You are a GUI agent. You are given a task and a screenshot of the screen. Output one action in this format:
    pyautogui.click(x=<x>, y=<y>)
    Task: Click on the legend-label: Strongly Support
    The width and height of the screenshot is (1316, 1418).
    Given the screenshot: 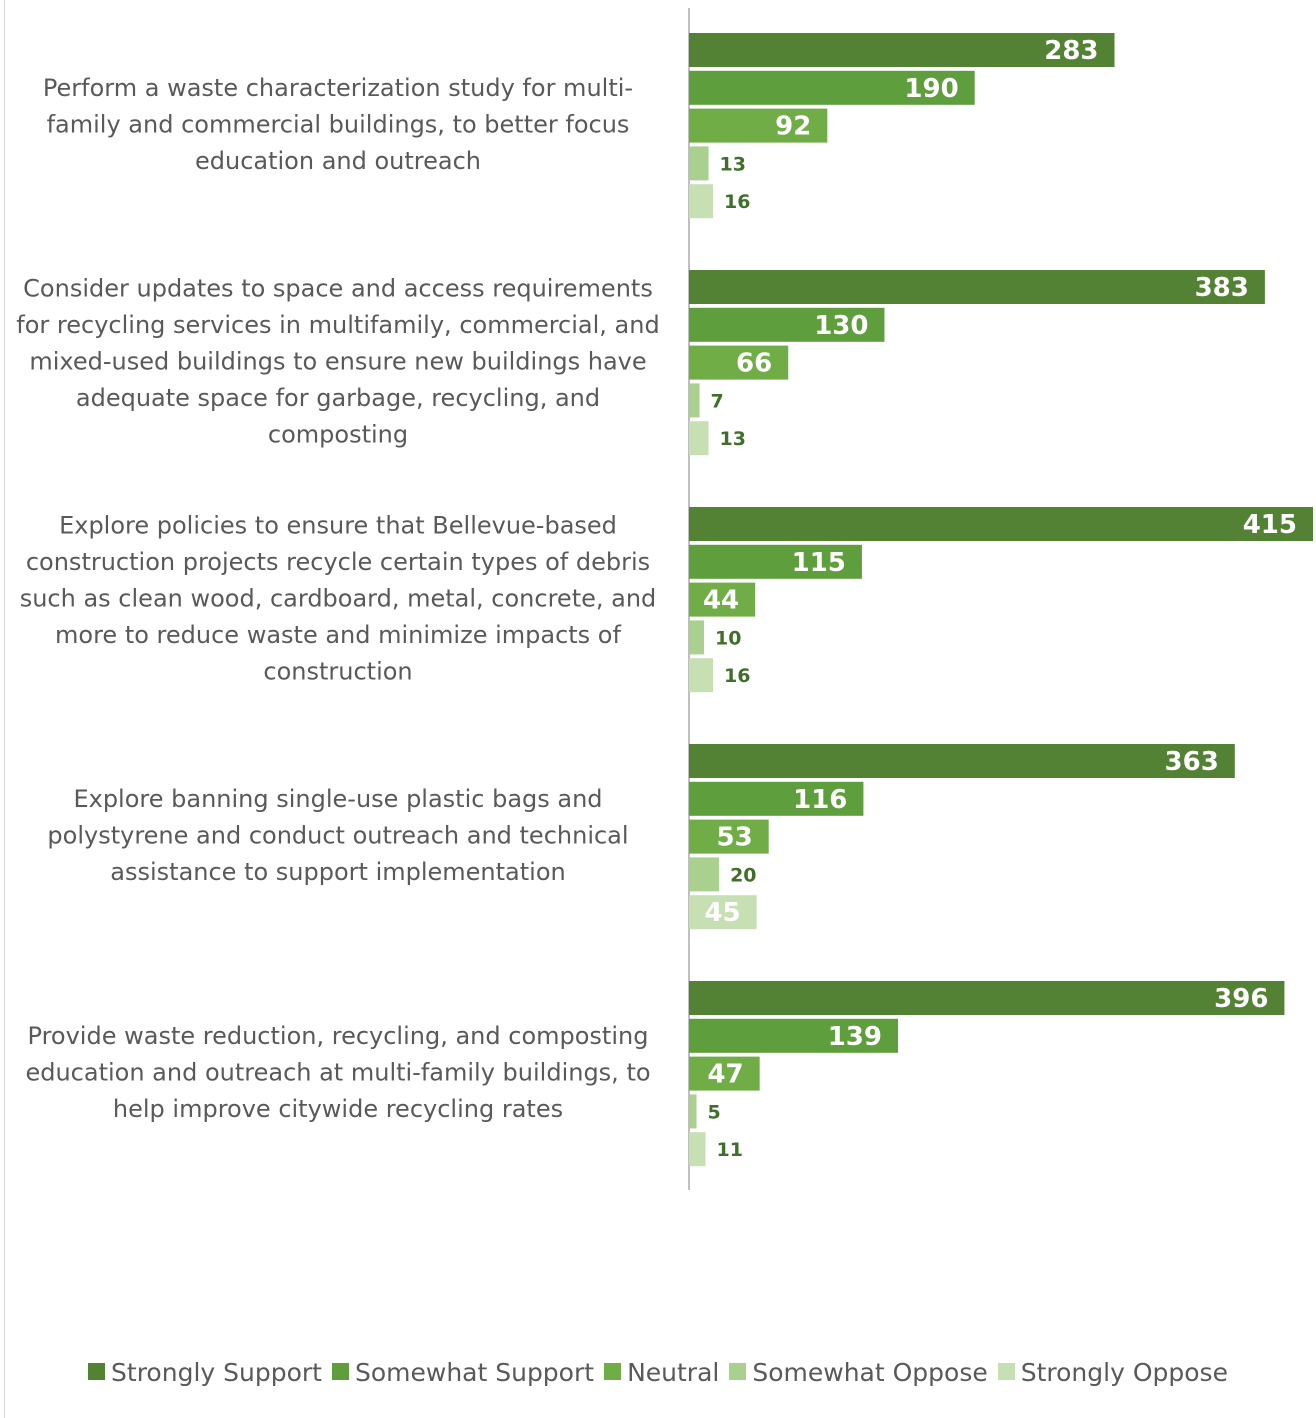 What is the action you would take?
    pyautogui.click(x=216, y=1372)
    